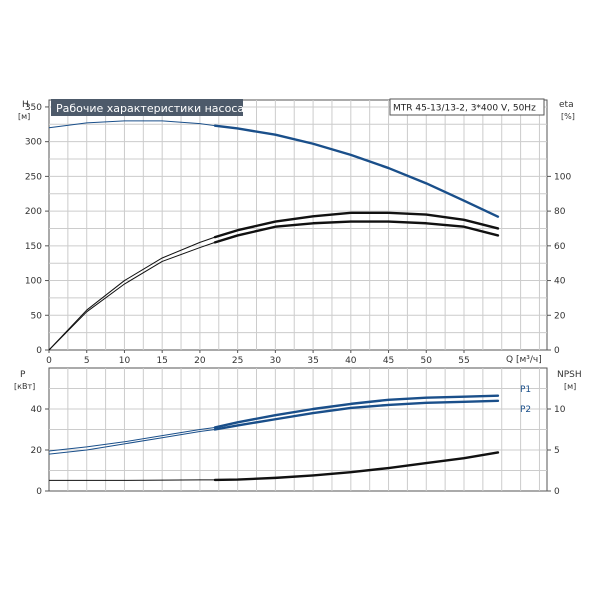  Describe the element at coordinates (87, 361) in the screenshot. I see `x-tick-label: 5` at that location.